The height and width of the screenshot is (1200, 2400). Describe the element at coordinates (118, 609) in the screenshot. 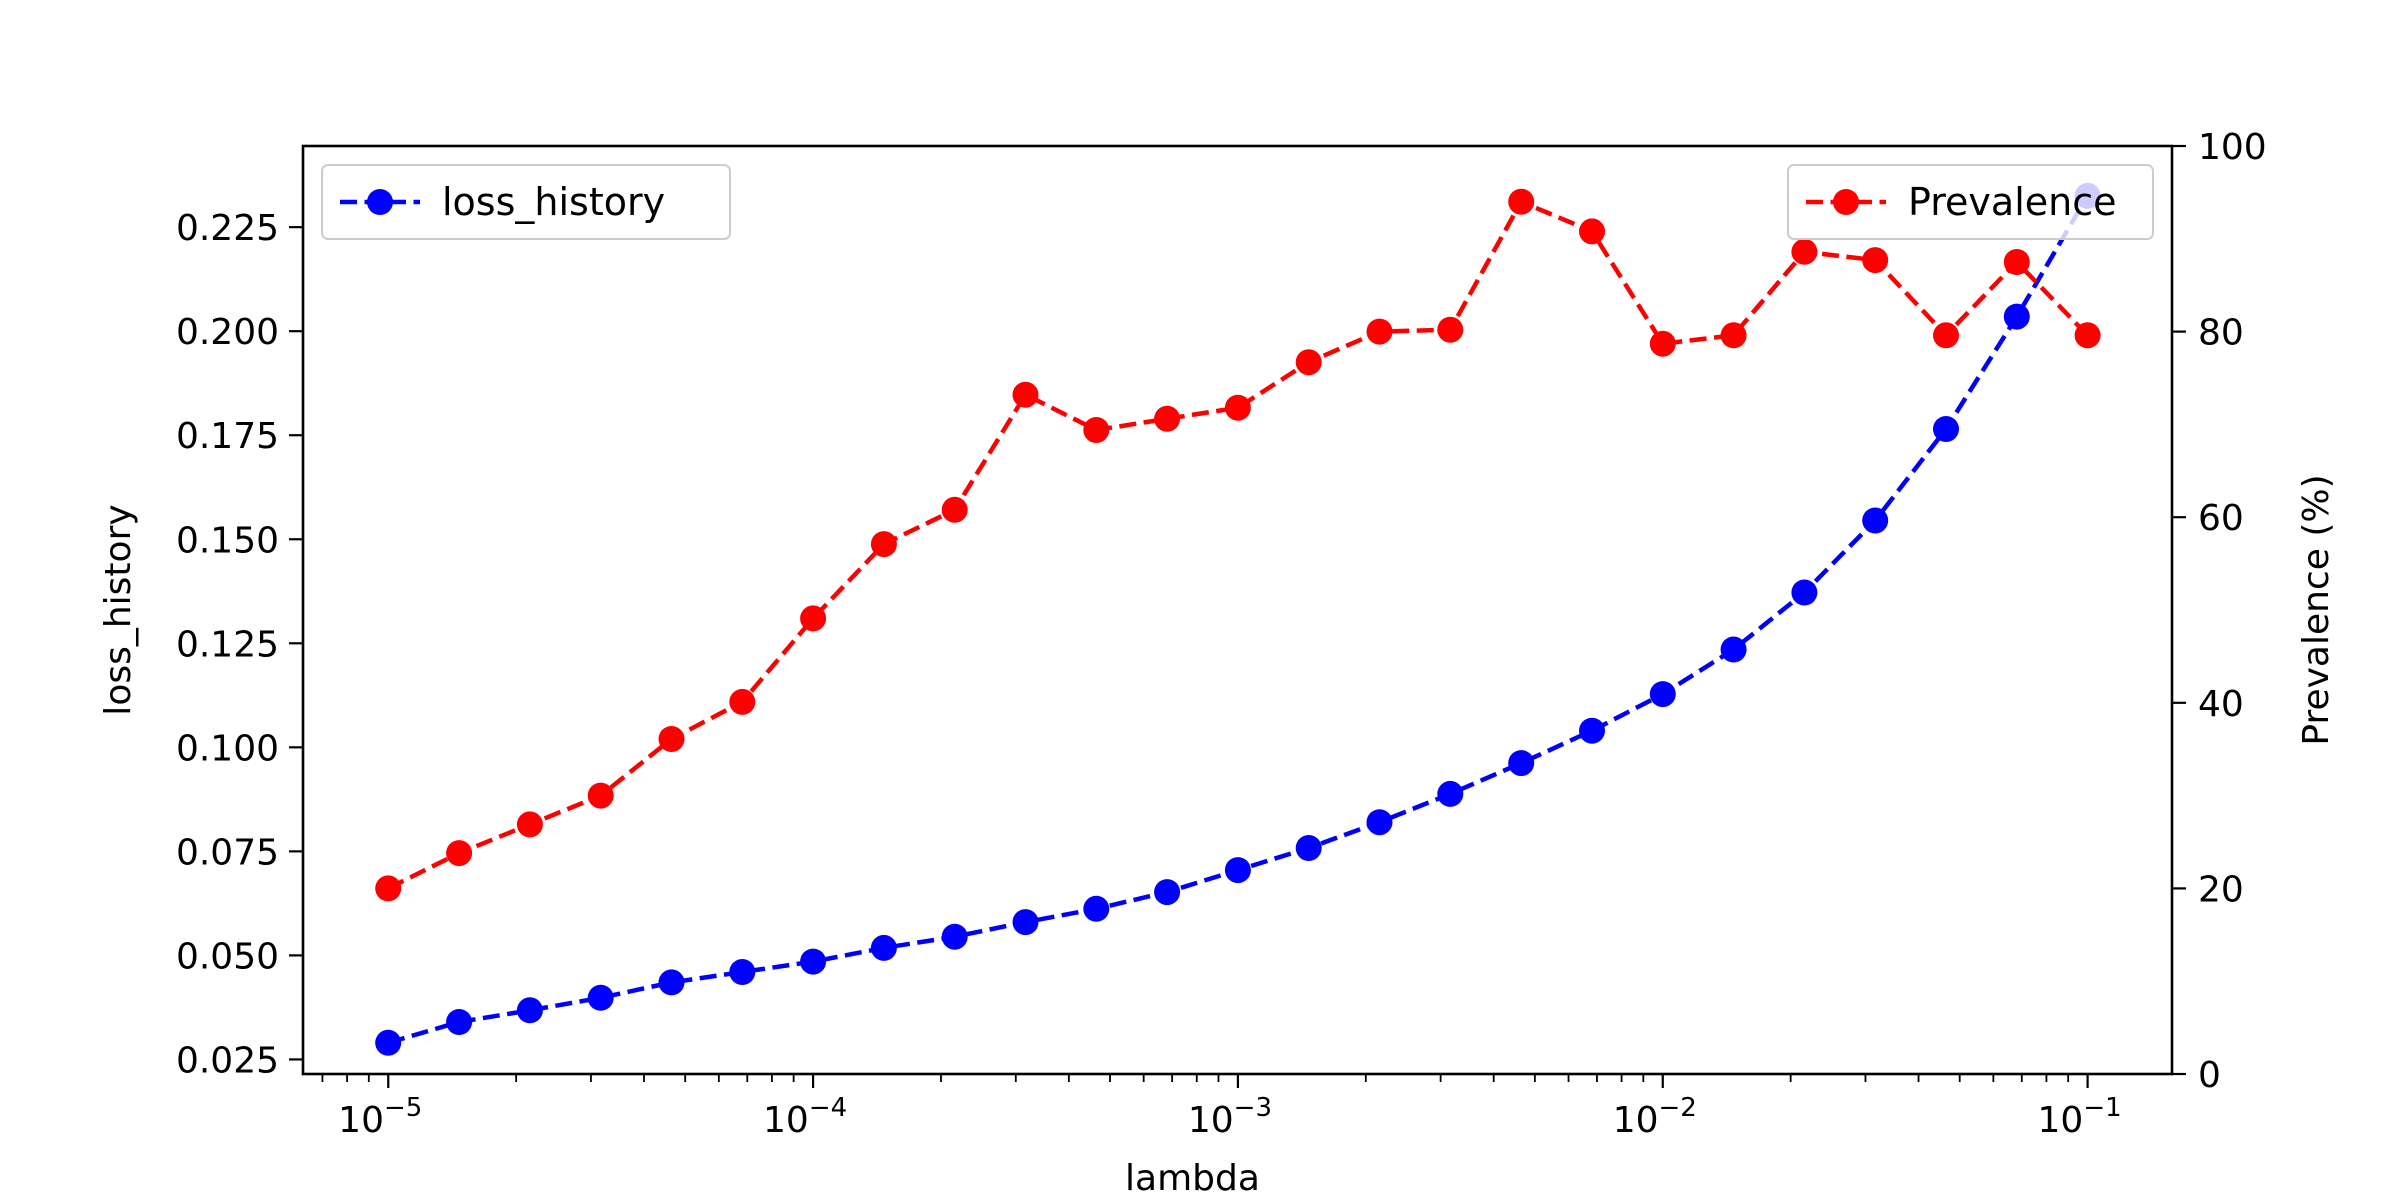

I see `left-y-axis-label: loss_history` at that location.